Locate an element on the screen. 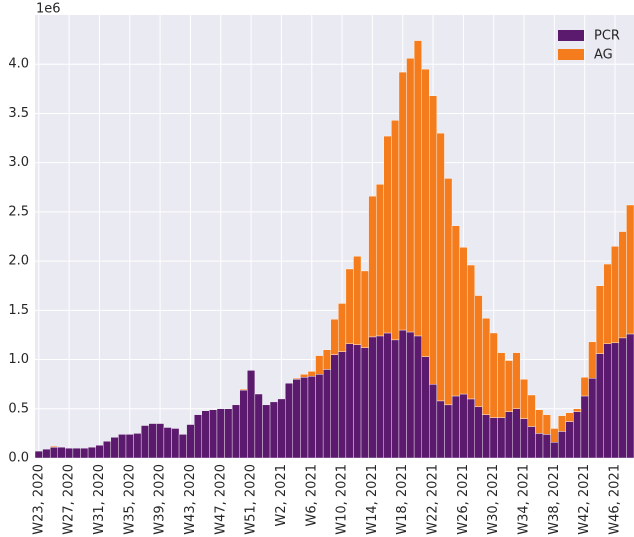  y-tick-label: 0.5 is located at coordinates (18, 408).